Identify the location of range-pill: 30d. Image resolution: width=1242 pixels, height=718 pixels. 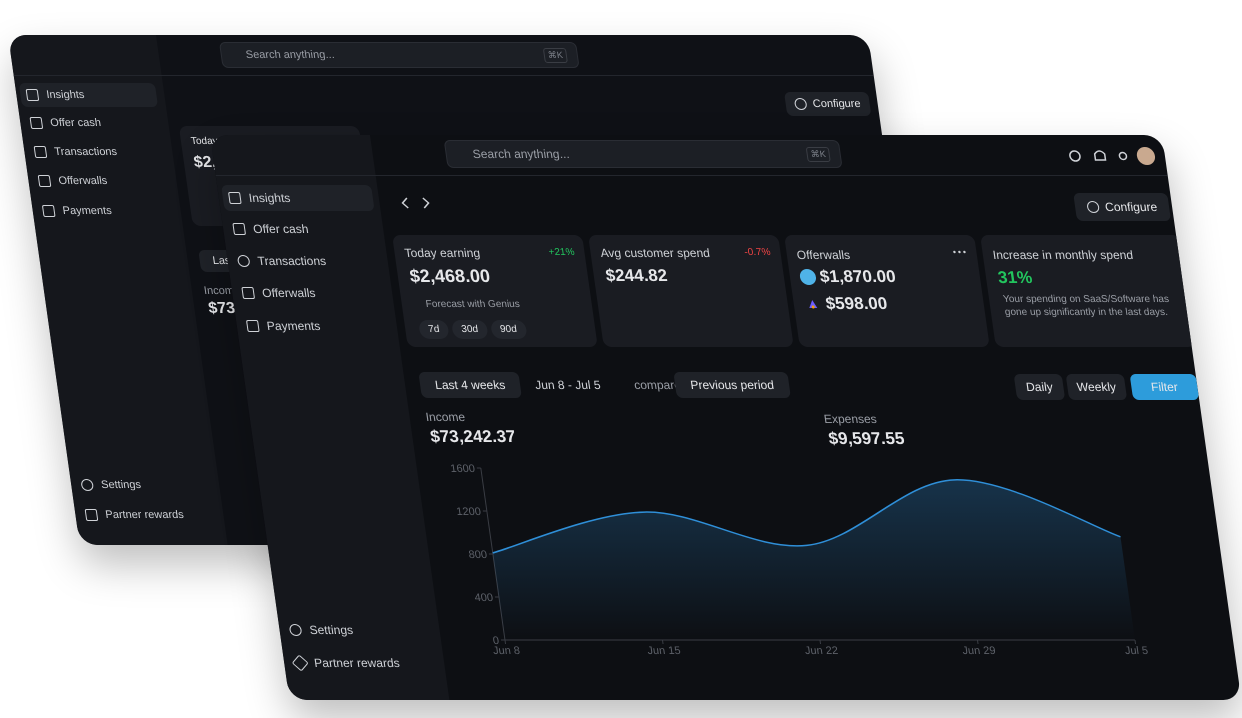
(470, 329).